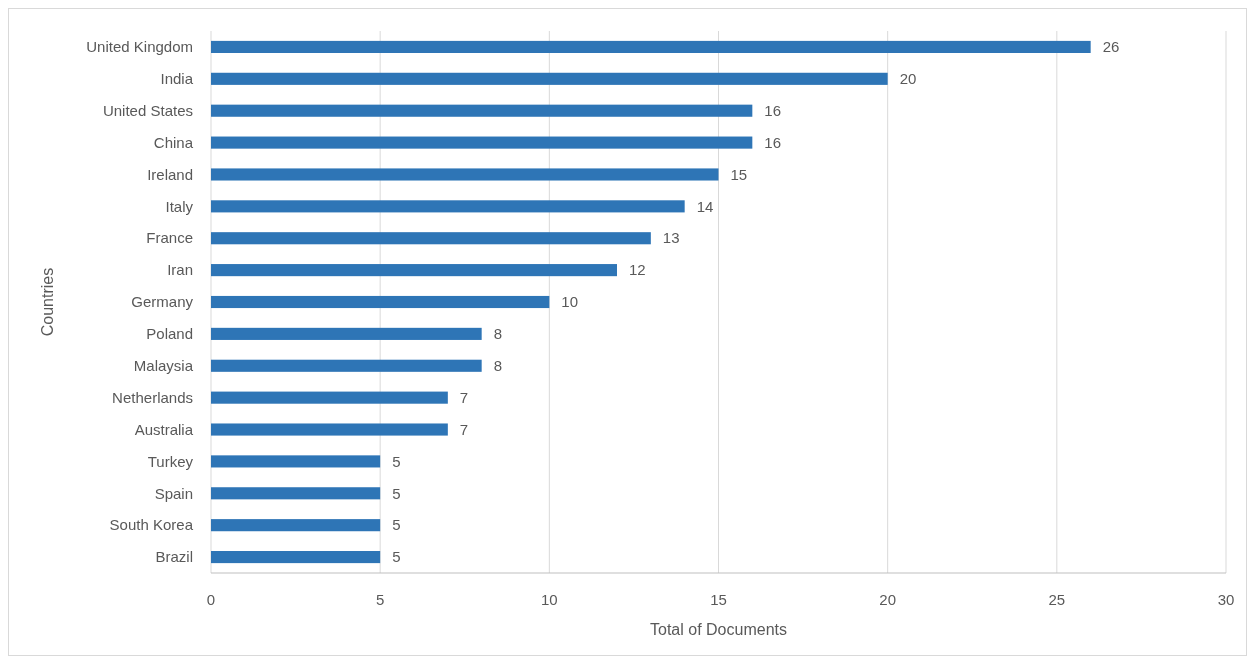 This screenshot has height=664, width=1255. What do you see at coordinates (169, 334) in the screenshot?
I see `y-tick-label: Poland` at bounding box center [169, 334].